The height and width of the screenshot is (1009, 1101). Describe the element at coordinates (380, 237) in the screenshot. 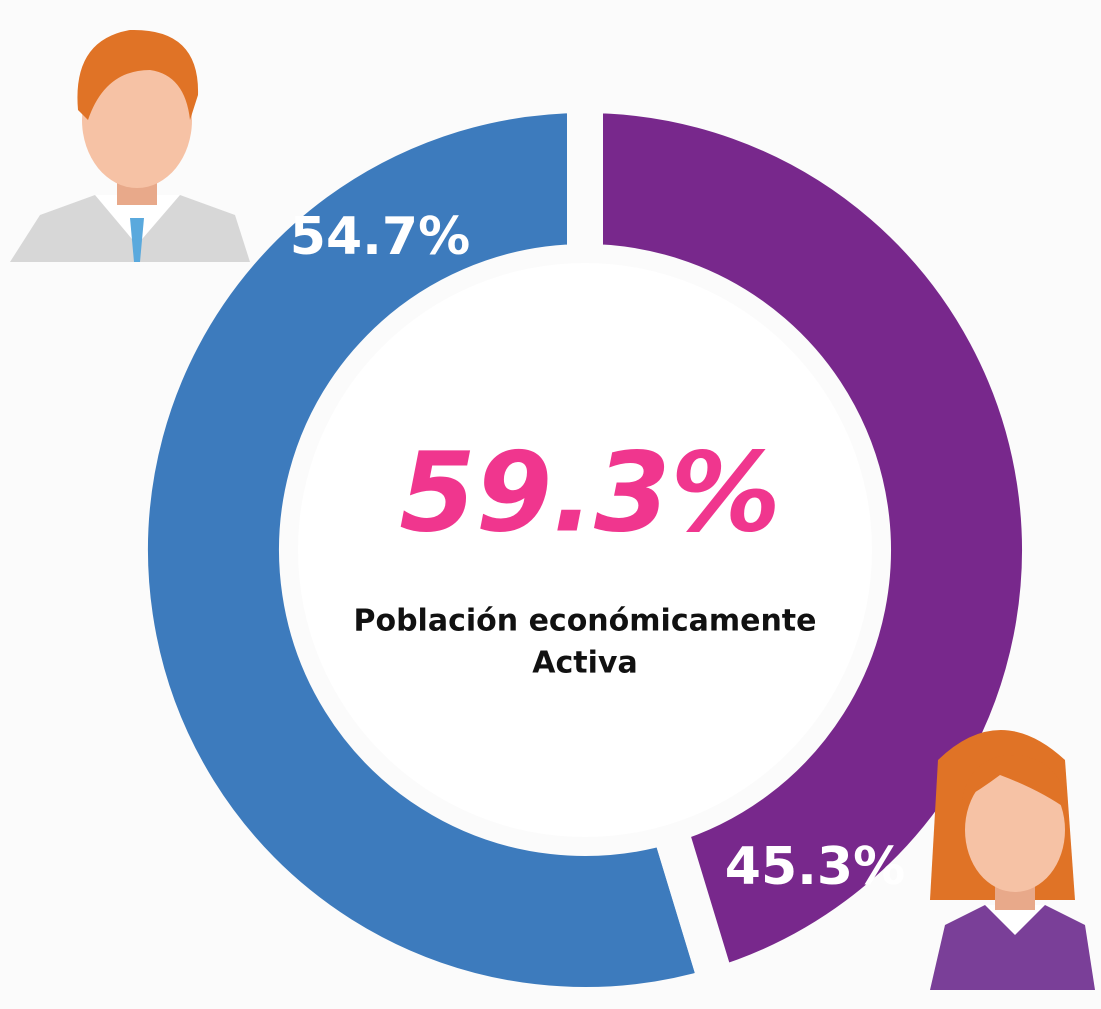

I see `value-label: 54.7%` at that location.